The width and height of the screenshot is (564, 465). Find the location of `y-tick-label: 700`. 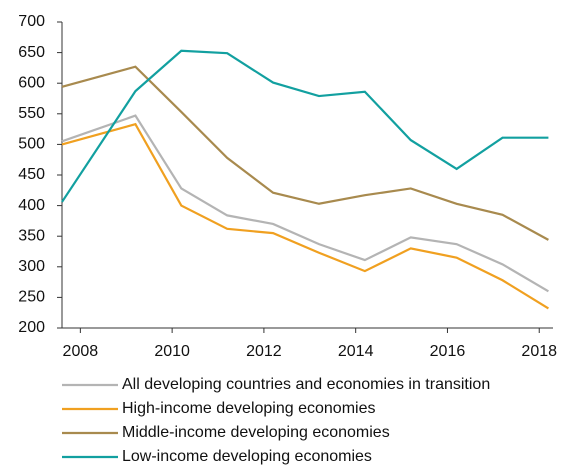

y-tick-label: 700 is located at coordinates (31, 21).